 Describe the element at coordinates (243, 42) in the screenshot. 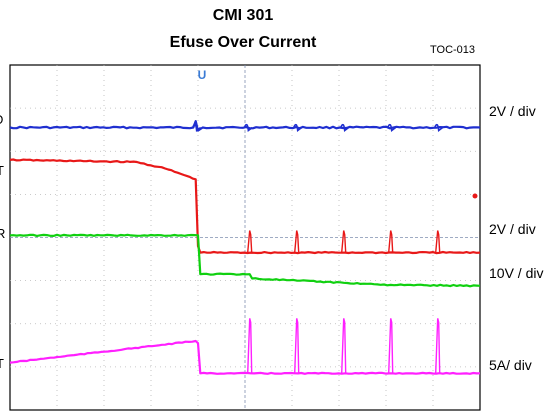

I see `chart-subtitle: Efuse Over Current` at that location.